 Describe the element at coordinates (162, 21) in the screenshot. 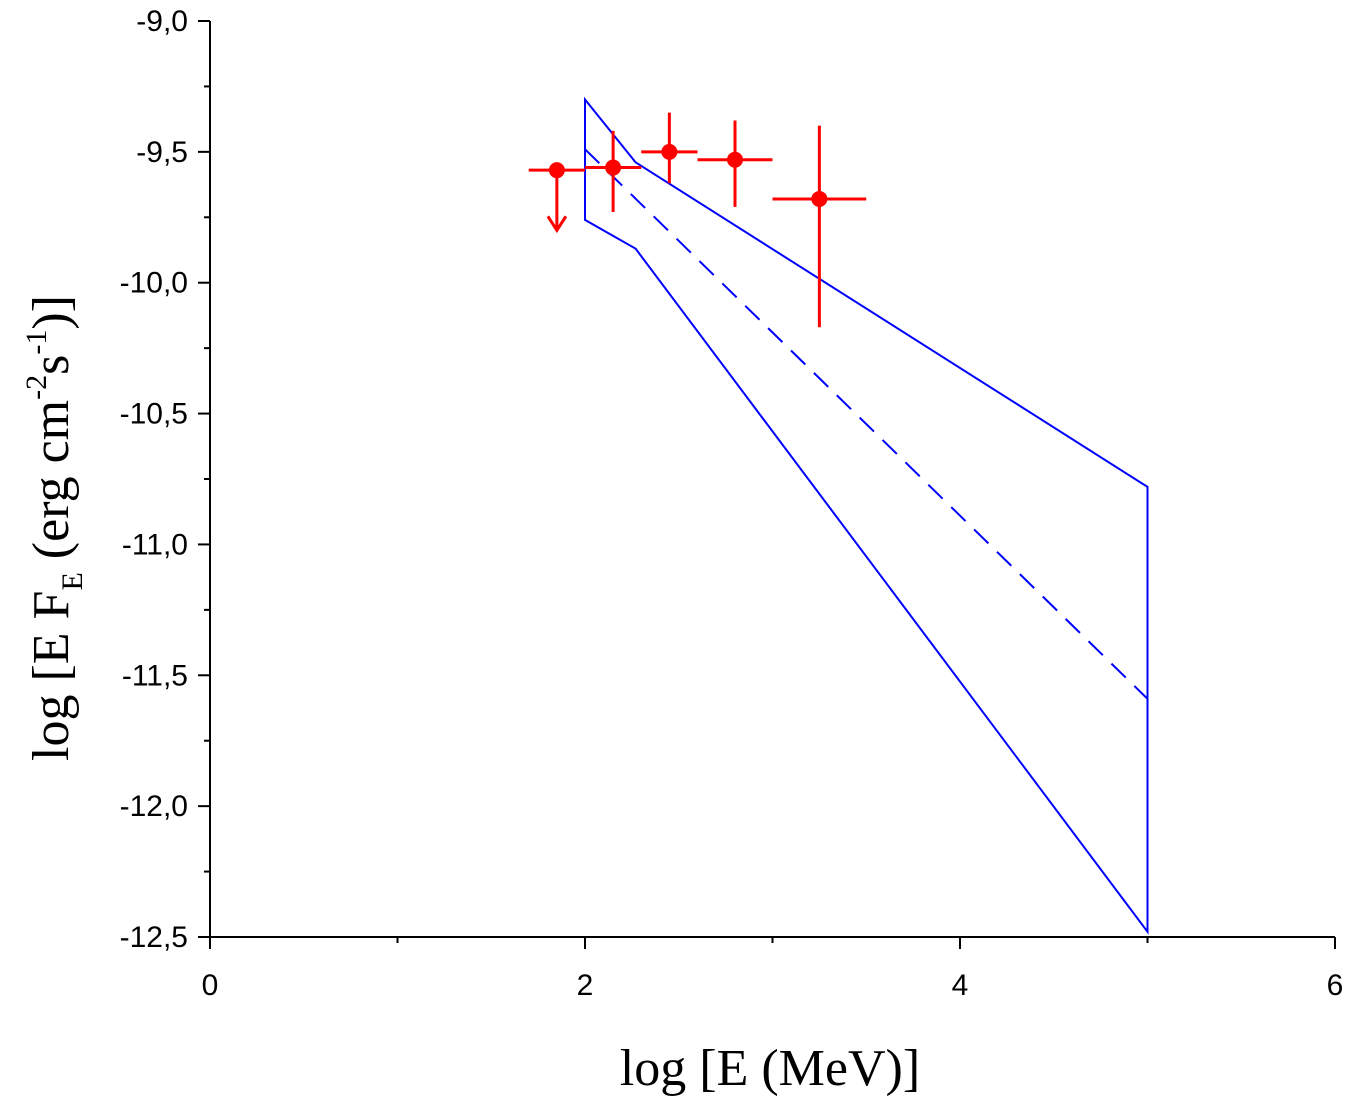

I see `y-tick-label: -9,0` at that location.